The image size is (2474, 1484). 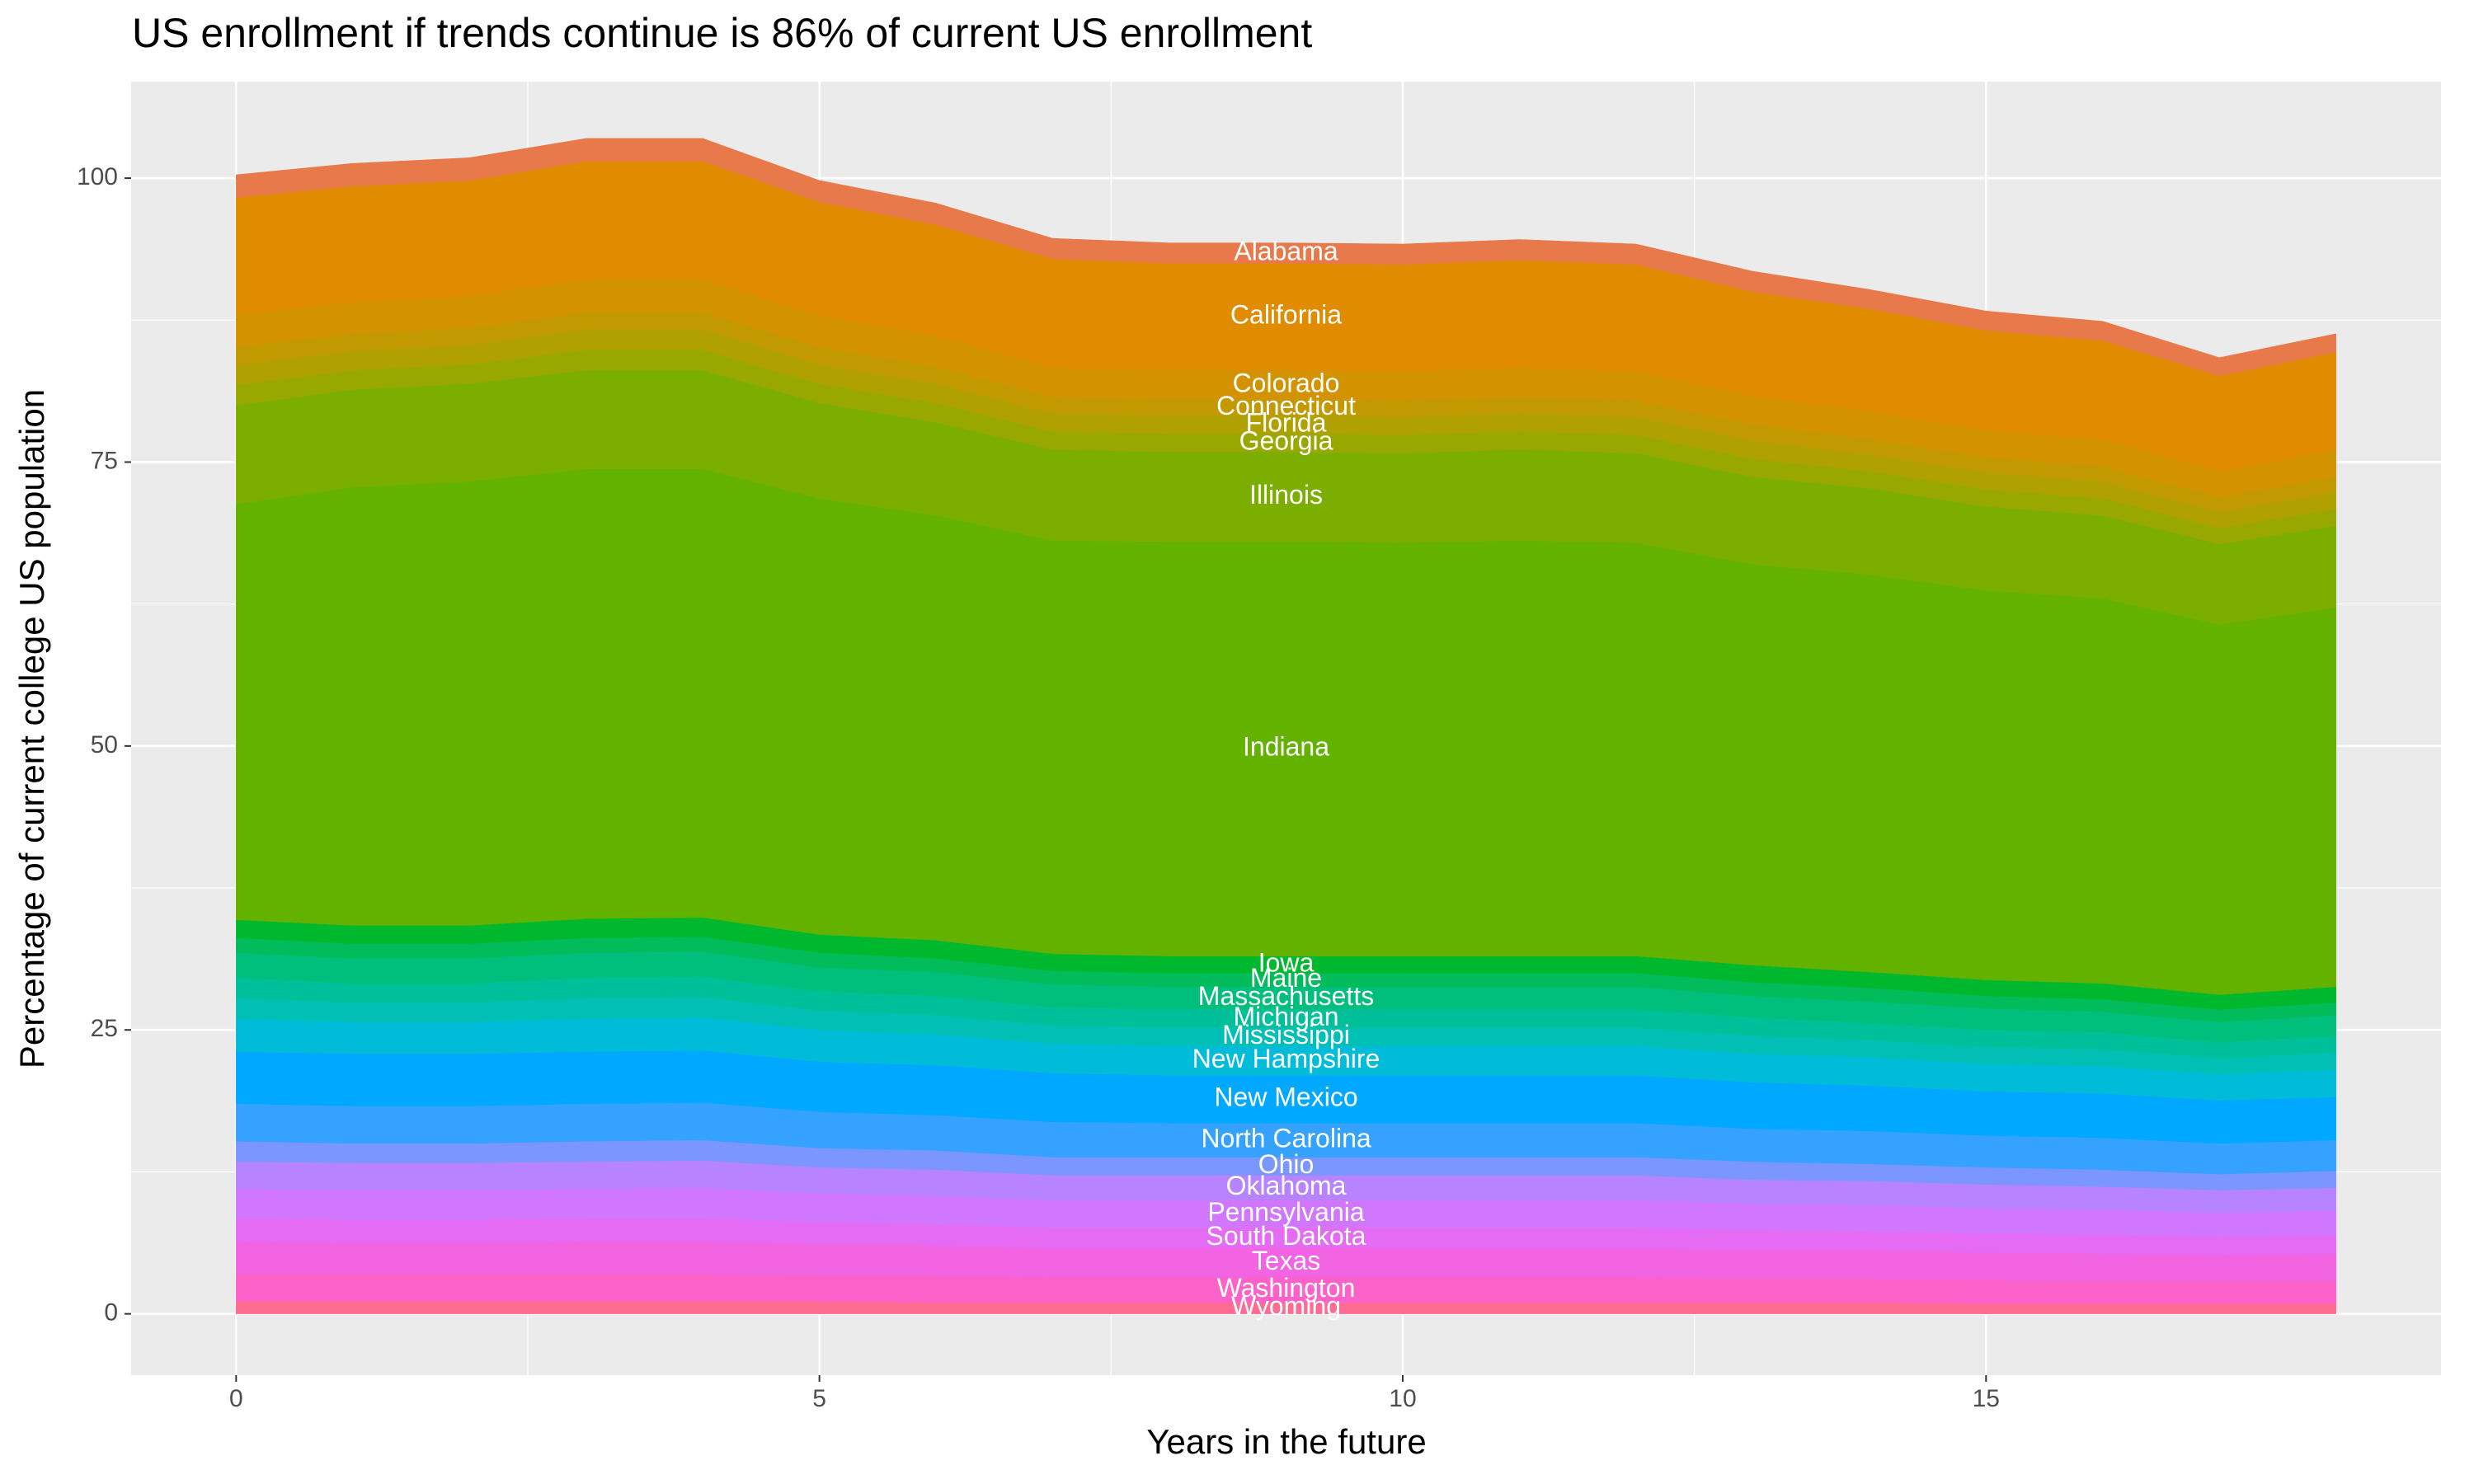 What do you see at coordinates (1286, 422) in the screenshot?
I see `area-label: Florida` at bounding box center [1286, 422].